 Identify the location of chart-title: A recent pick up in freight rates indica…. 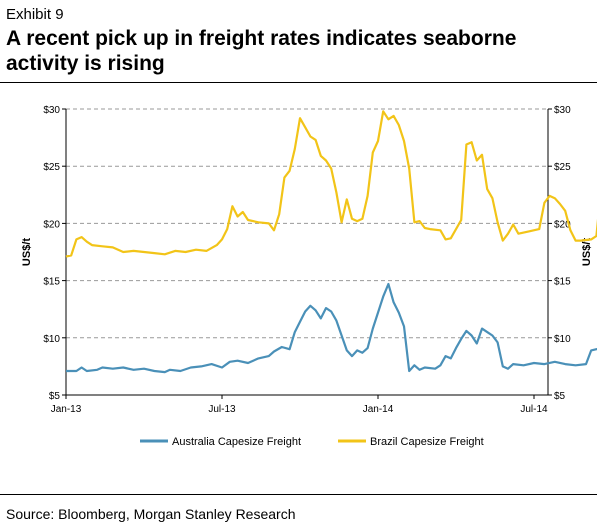
(261, 51).